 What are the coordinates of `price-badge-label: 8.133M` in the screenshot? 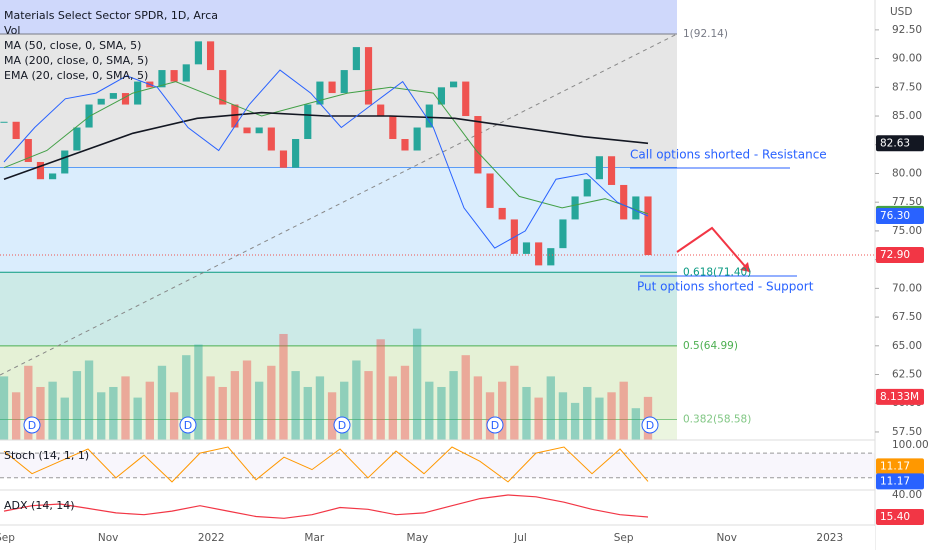 It's located at (899, 397).